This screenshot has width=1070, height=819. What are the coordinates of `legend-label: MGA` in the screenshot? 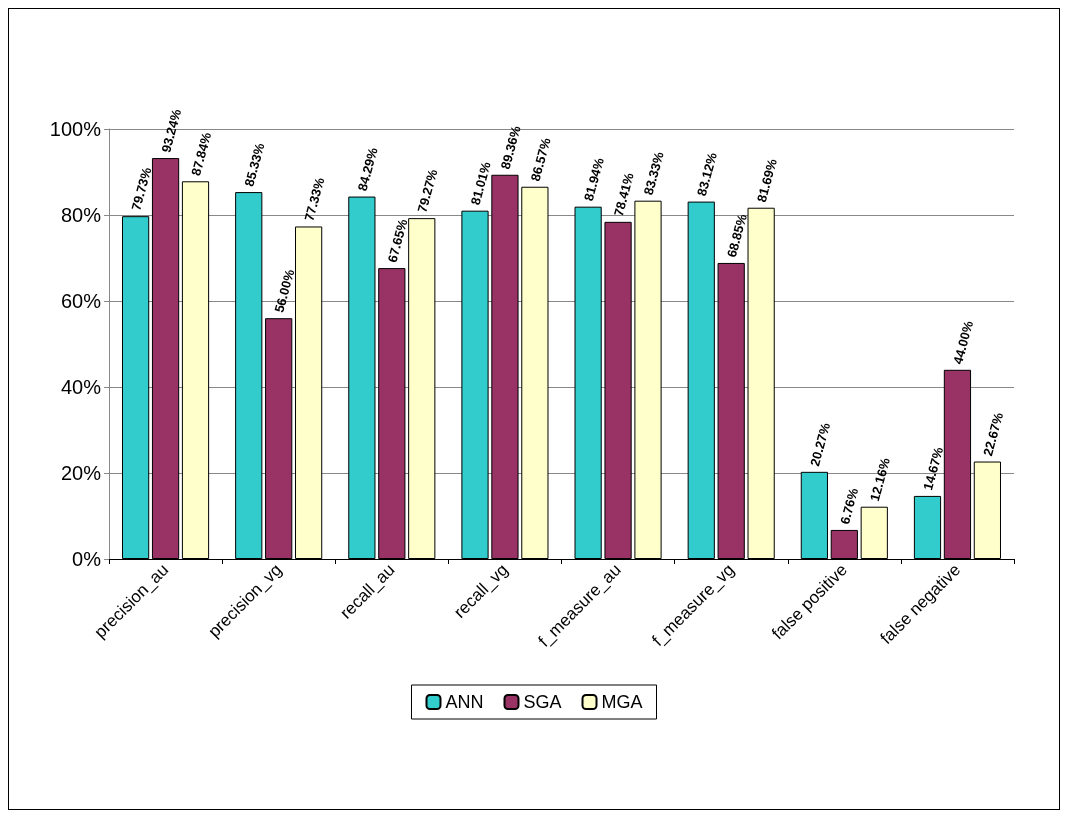 It's located at (622, 702).